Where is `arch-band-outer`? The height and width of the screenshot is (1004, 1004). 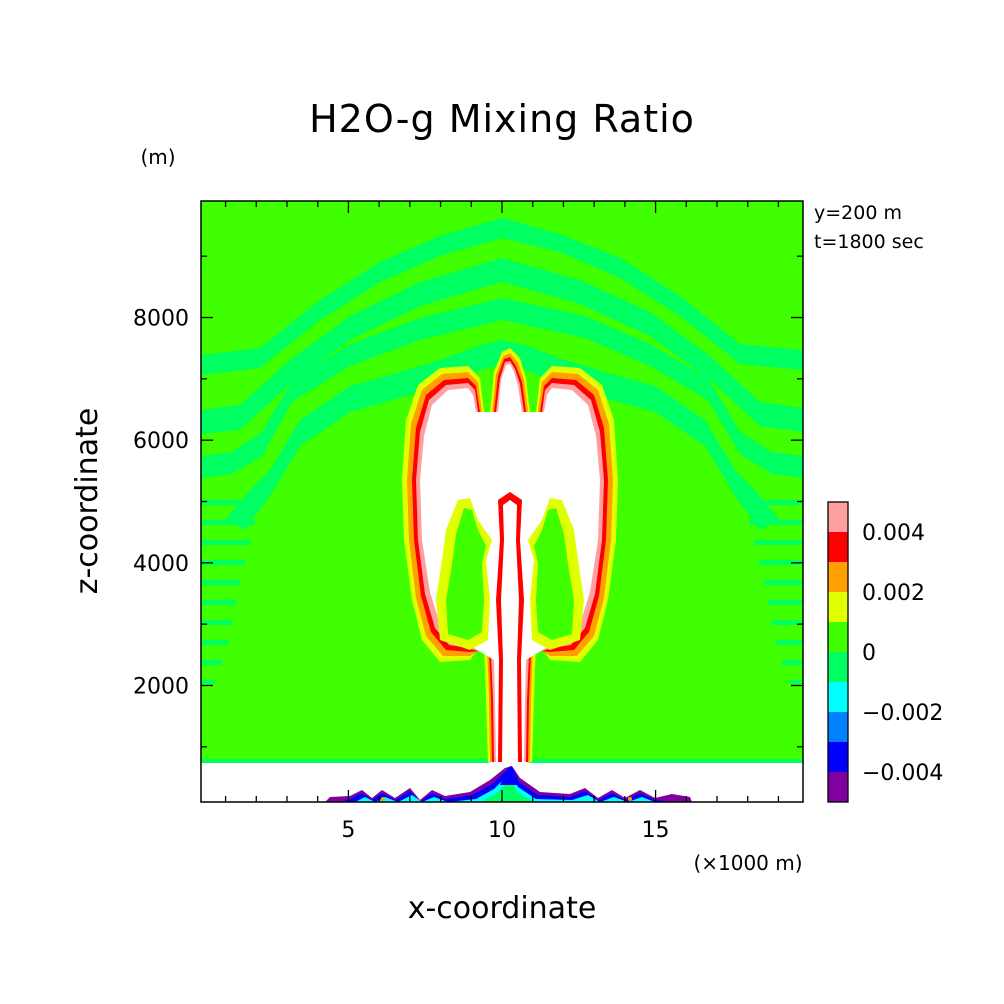 arch-band-outer is located at coordinates (502, 296).